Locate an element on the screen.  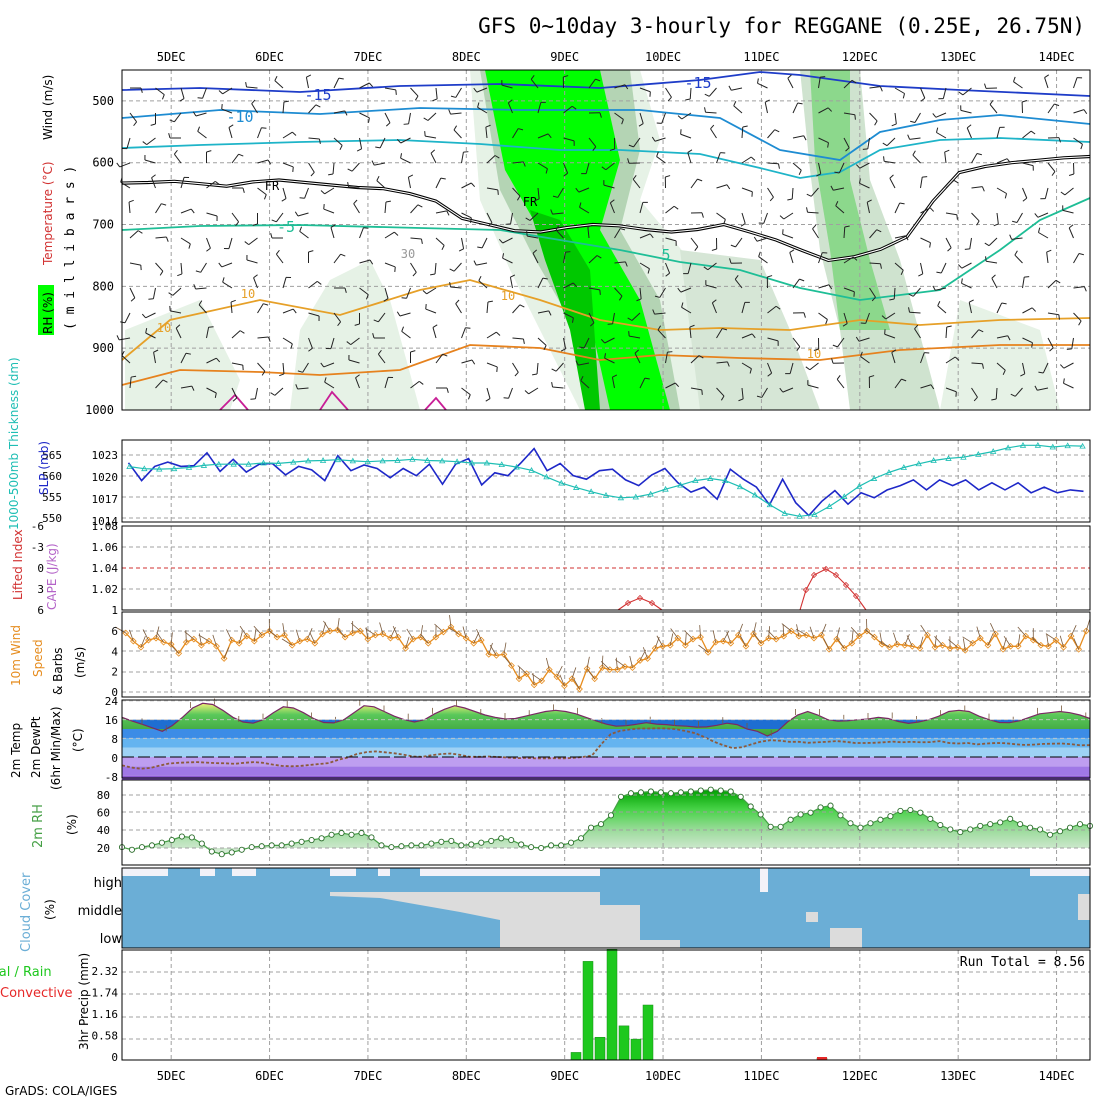
rh-tick: 20 is located at coordinates (103, 848).